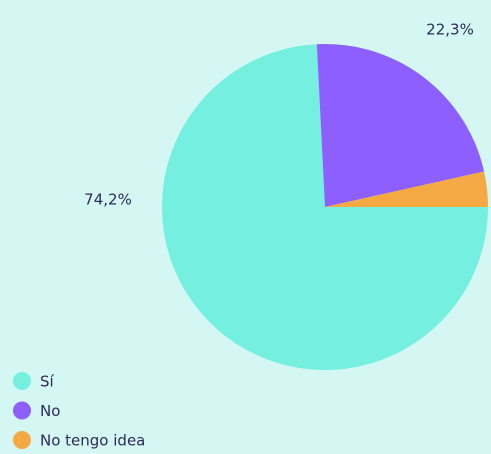 The image size is (491, 454). I want to click on legend-label: No, so click(50, 411).